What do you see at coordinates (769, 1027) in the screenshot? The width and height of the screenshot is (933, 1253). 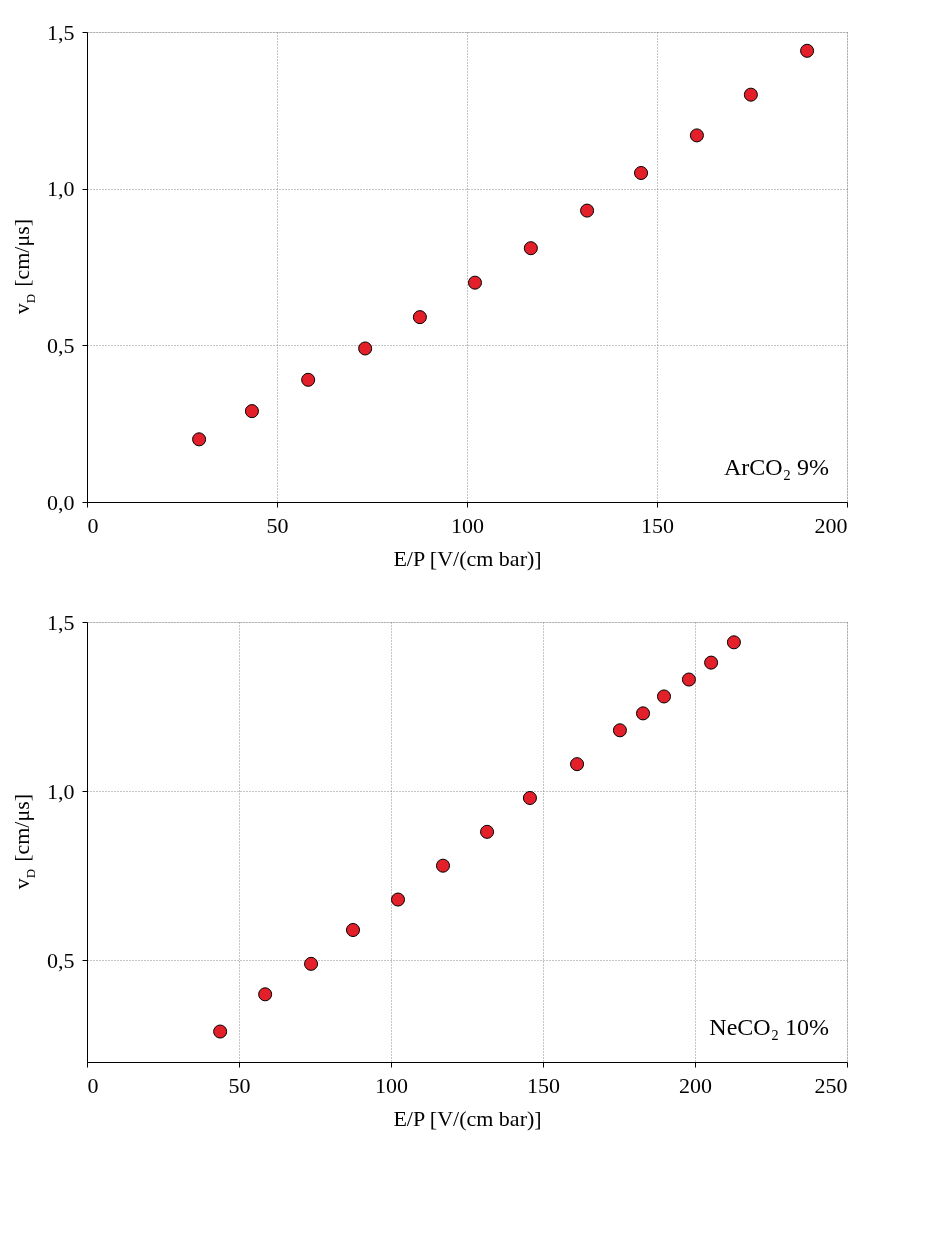 I see `annotation: NeCO₂ 10%` at bounding box center [769, 1027].